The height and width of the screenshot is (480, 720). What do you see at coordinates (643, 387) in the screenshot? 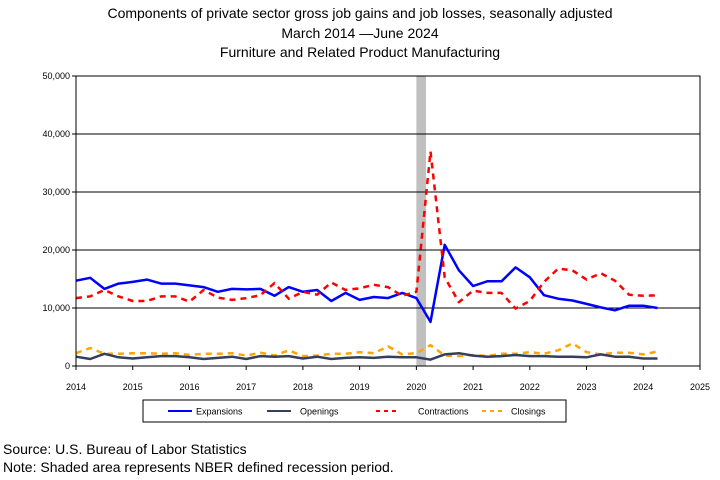
I see `x-tick-label: 2024` at bounding box center [643, 387].